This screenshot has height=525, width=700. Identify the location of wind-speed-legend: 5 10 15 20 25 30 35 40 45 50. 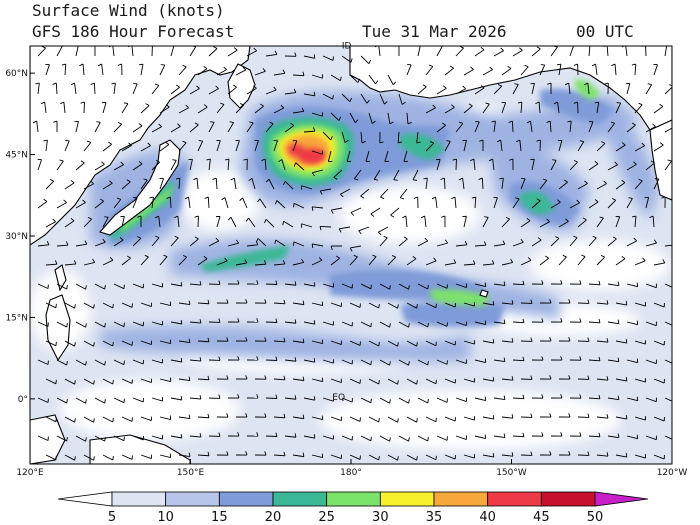
(353, 508).